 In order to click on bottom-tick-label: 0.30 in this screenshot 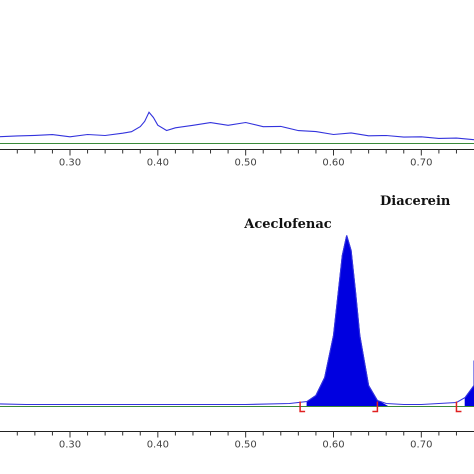, I will do `click(70, 445)`.